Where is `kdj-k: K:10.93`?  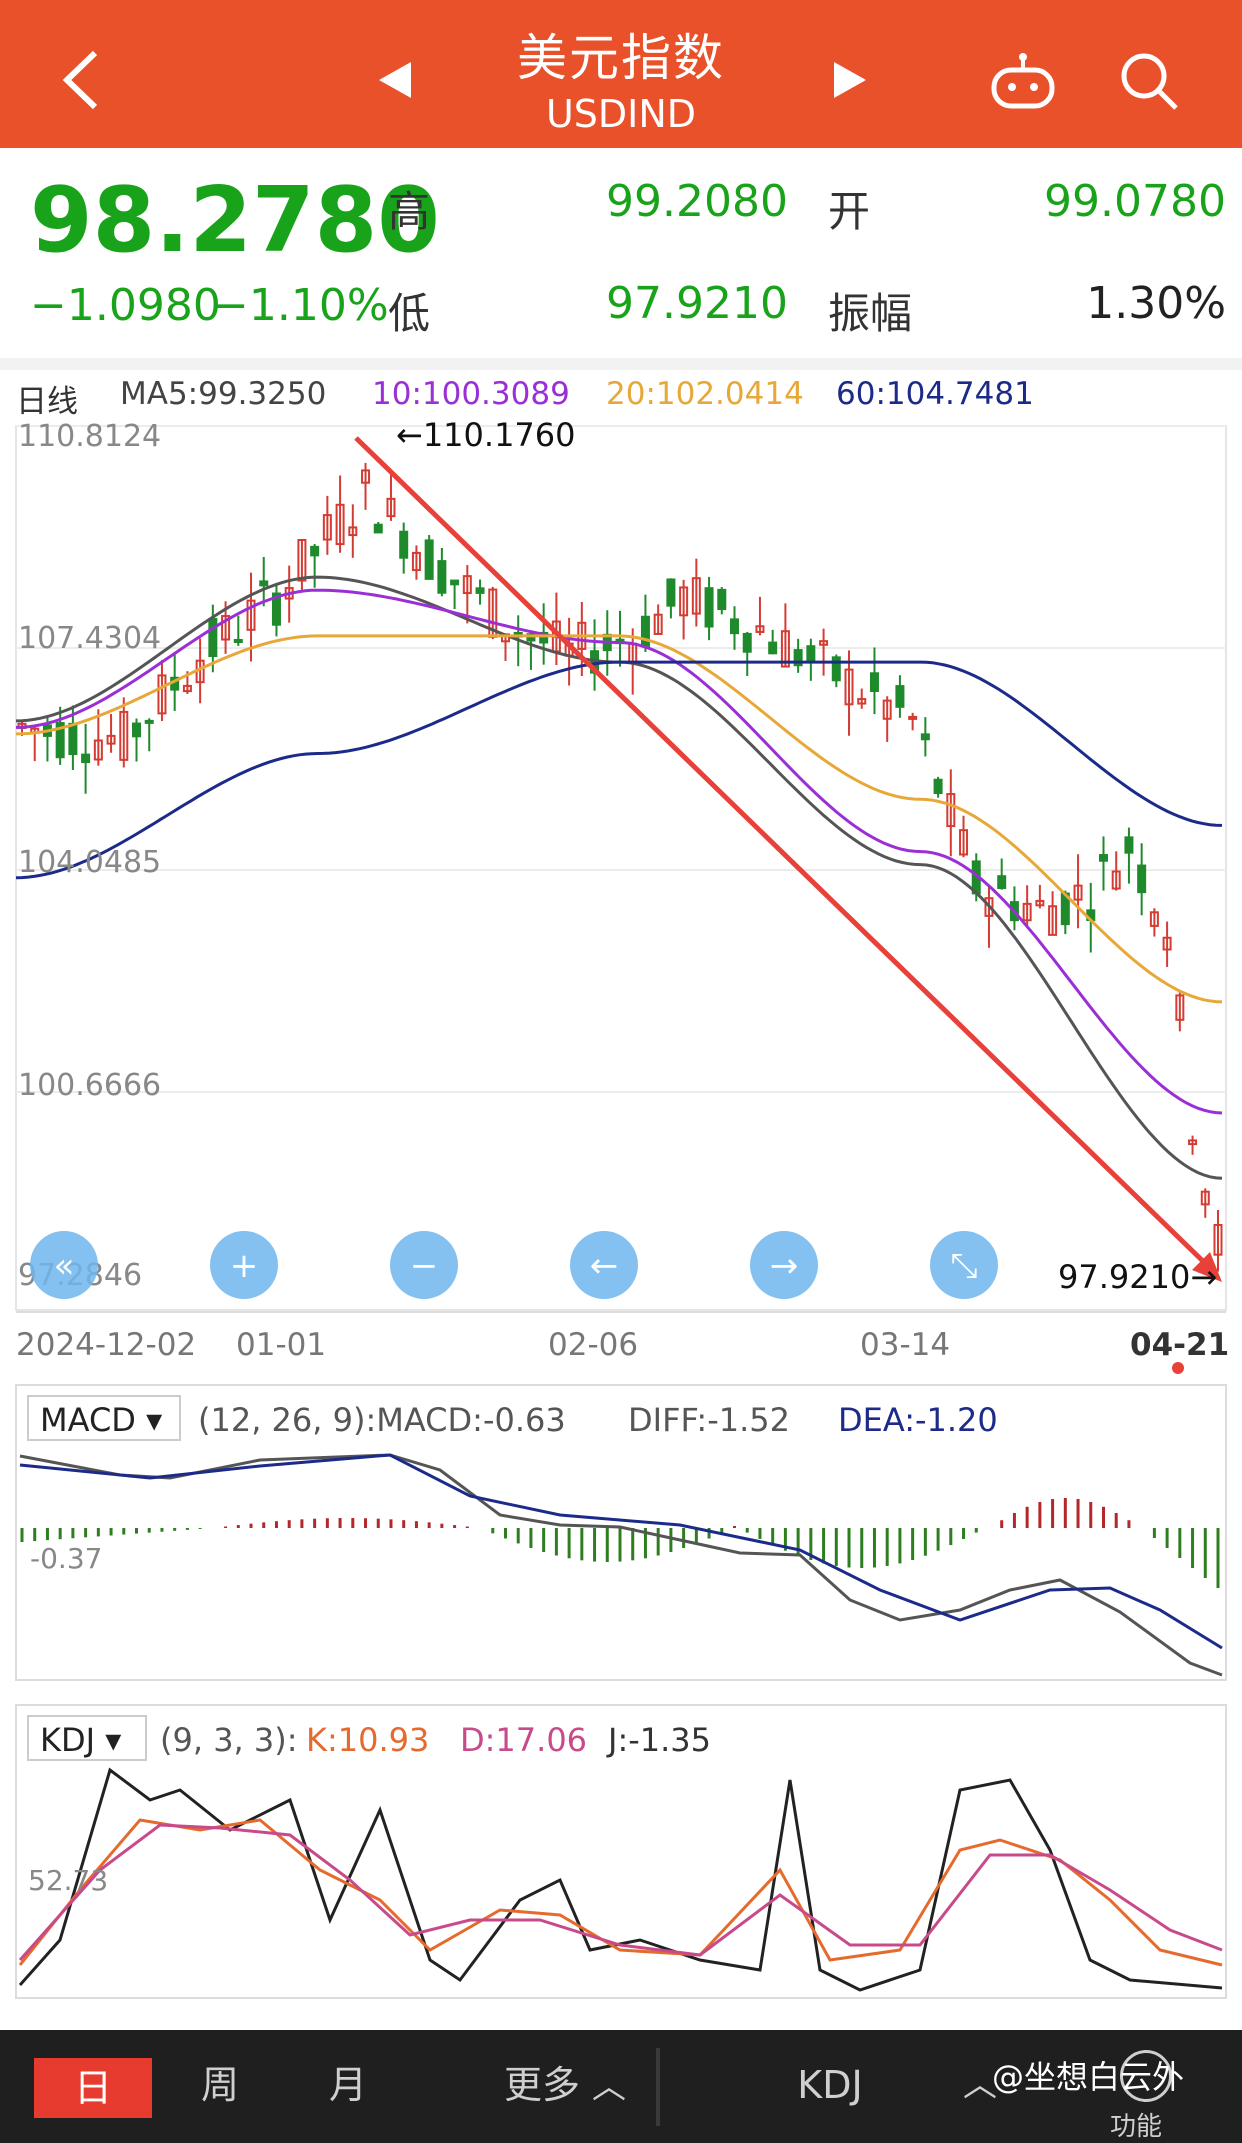 kdj-k: K:10.93 is located at coordinates (367, 1740).